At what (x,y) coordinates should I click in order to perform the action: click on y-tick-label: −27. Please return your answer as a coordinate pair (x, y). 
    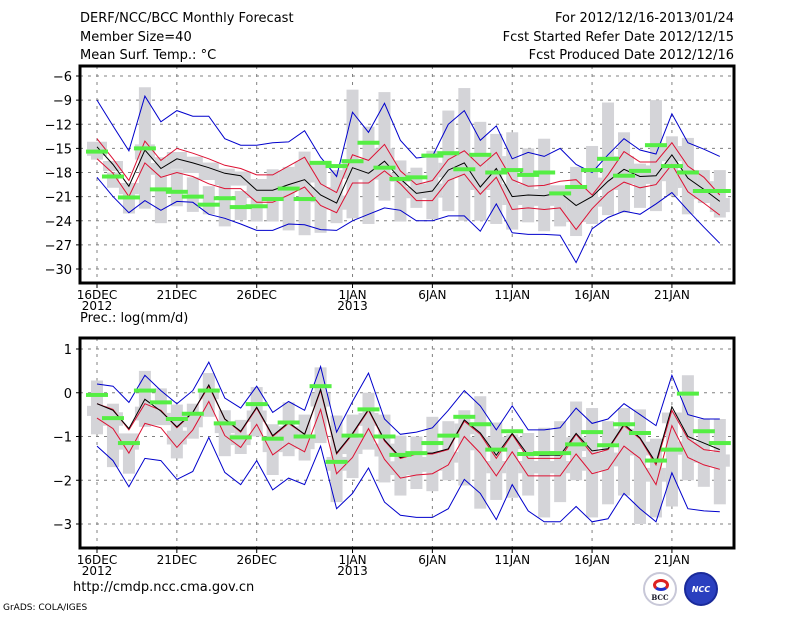
    Looking at the image, I should click on (58, 246).